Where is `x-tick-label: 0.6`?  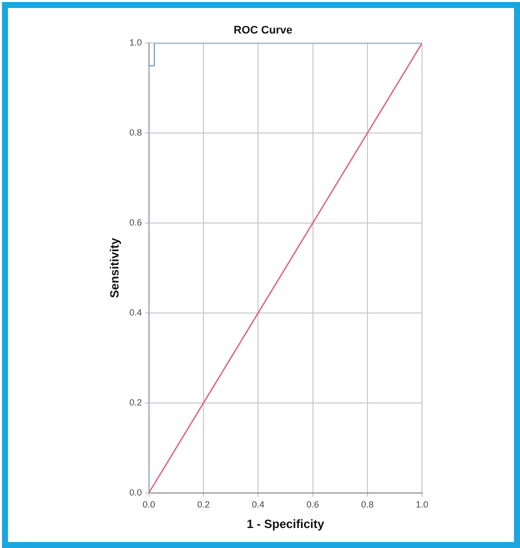
x-tick-label: 0.6 is located at coordinates (313, 505).